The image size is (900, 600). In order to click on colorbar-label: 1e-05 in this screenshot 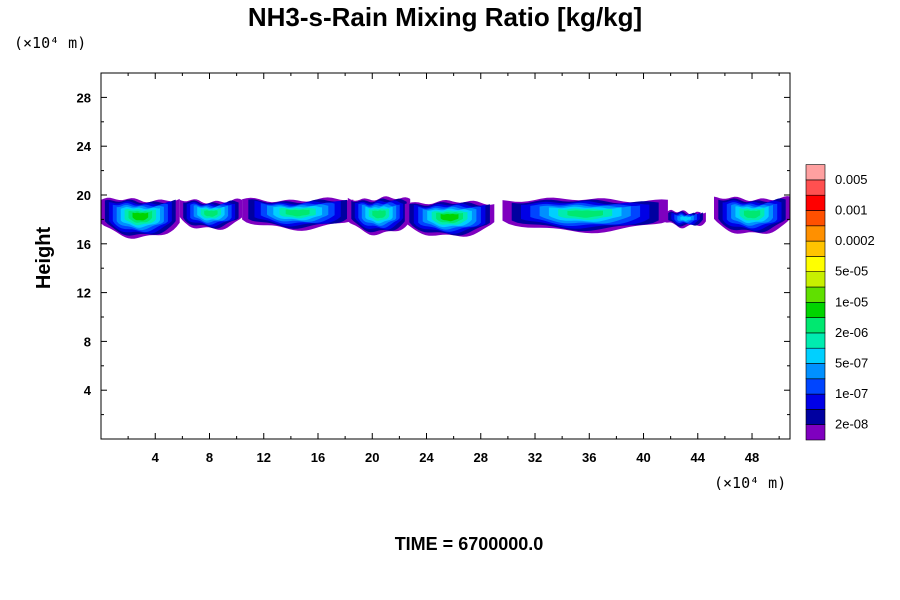, I will do `click(851, 301)`.